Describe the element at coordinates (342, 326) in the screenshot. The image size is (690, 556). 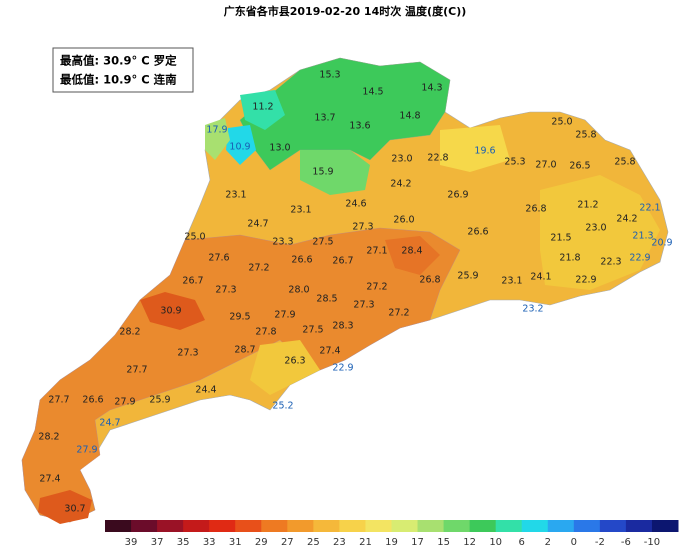
I see `station-value: 28.3` at that location.